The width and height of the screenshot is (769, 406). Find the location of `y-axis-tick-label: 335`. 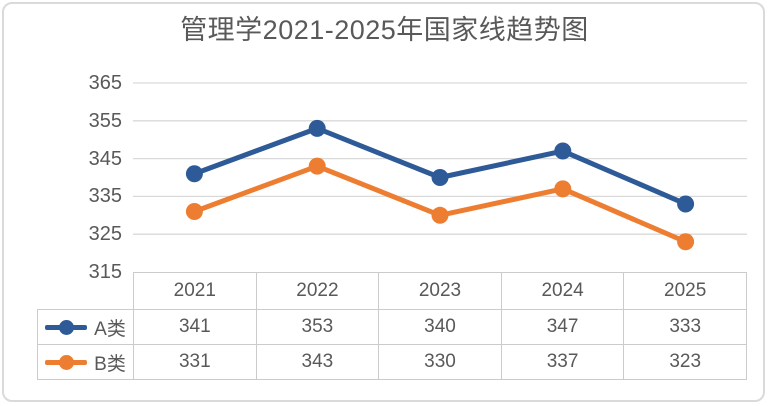

y-axis-tick-label: 335 is located at coordinates (105, 196).